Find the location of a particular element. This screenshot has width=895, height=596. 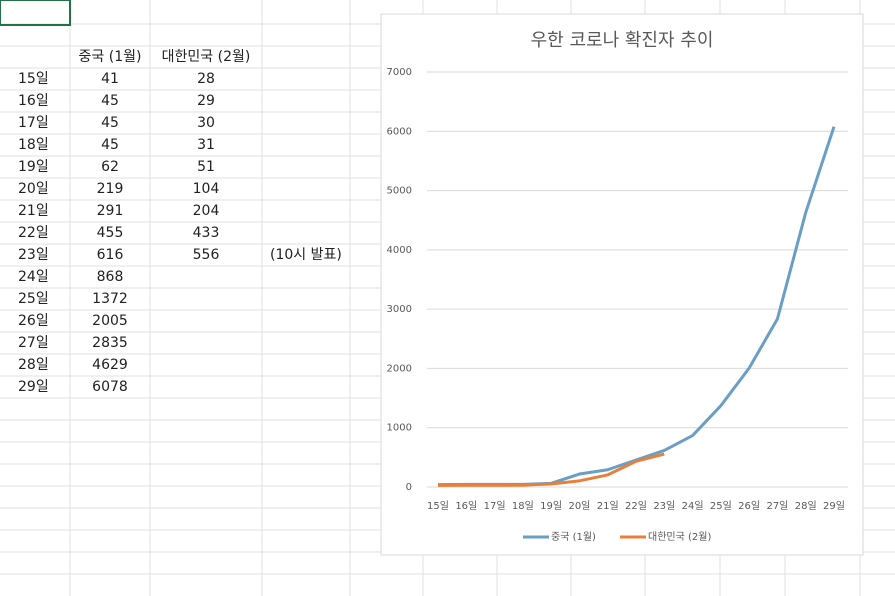

y-tick-label: 1000 is located at coordinates (399, 428).